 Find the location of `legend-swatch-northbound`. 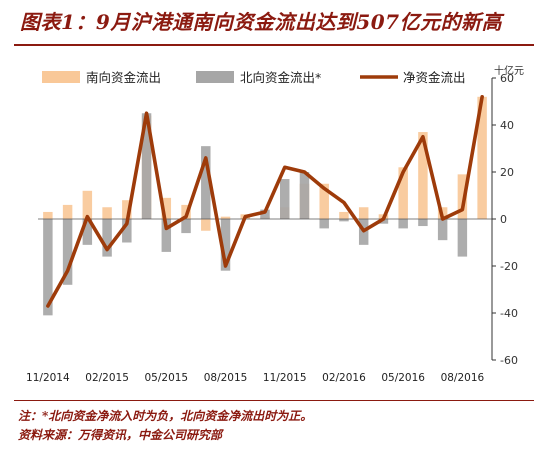

legend-swatch-northbound is located at coordinates (215, 77).